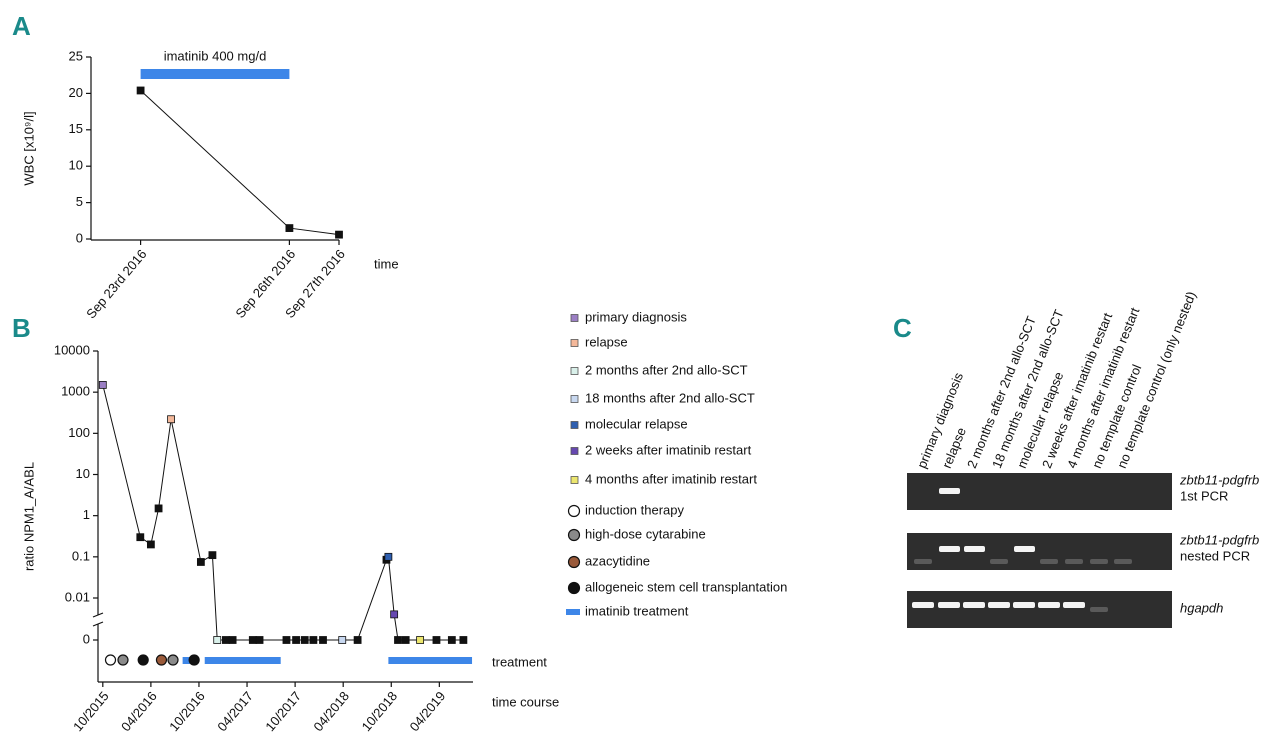 The height and width of the screenshot is (755, 1280). Describe the element at coordinates (86, 514) in the screenshot. I see `y-tick-label: 1` at that location.